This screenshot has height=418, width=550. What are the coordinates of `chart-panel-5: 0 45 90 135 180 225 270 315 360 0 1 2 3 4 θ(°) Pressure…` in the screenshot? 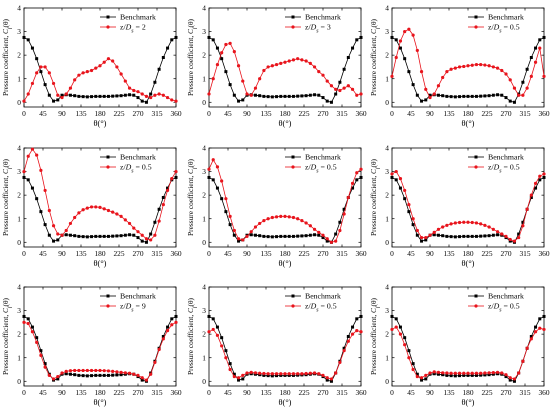 It's located at (276, 209).